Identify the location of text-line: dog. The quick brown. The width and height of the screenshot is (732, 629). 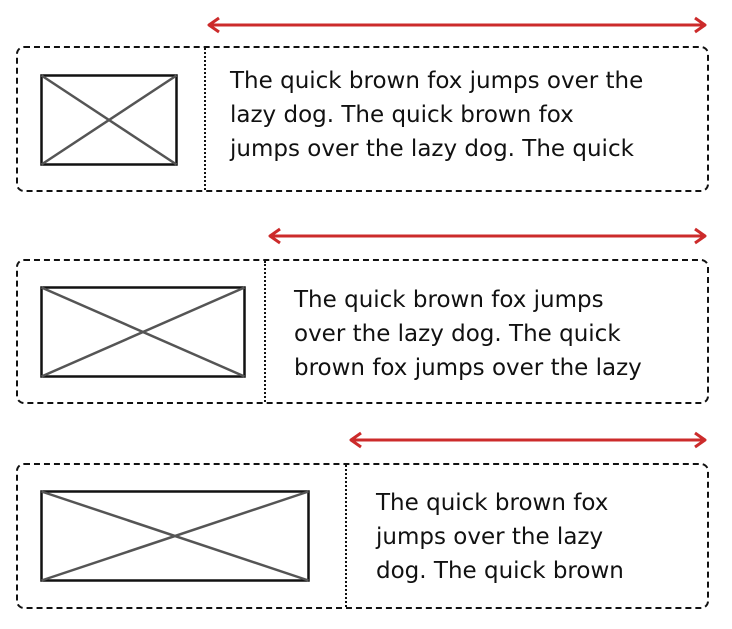
(500, 571).